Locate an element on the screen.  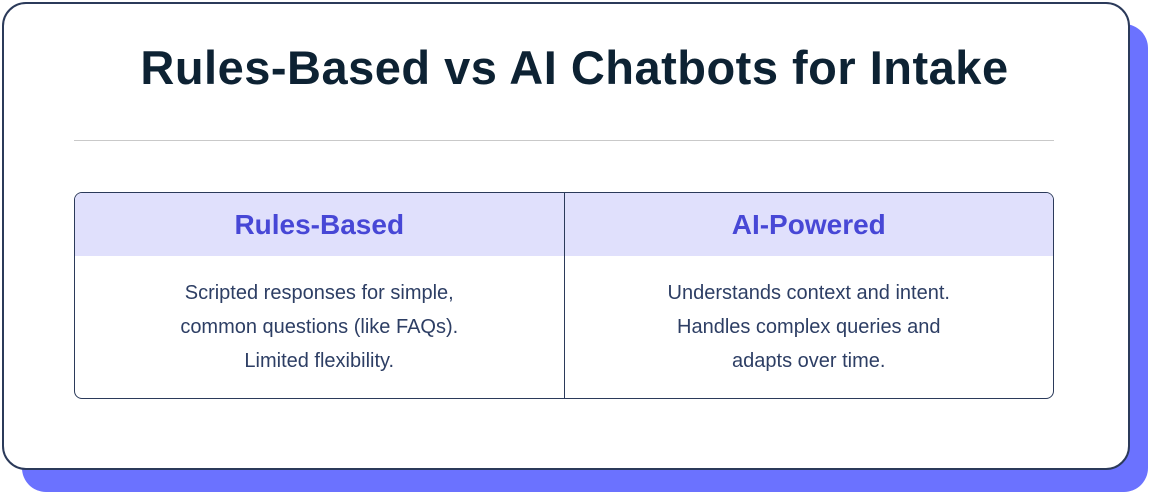
description-line: Limited flexibility. is located at coordinates (319, 361).